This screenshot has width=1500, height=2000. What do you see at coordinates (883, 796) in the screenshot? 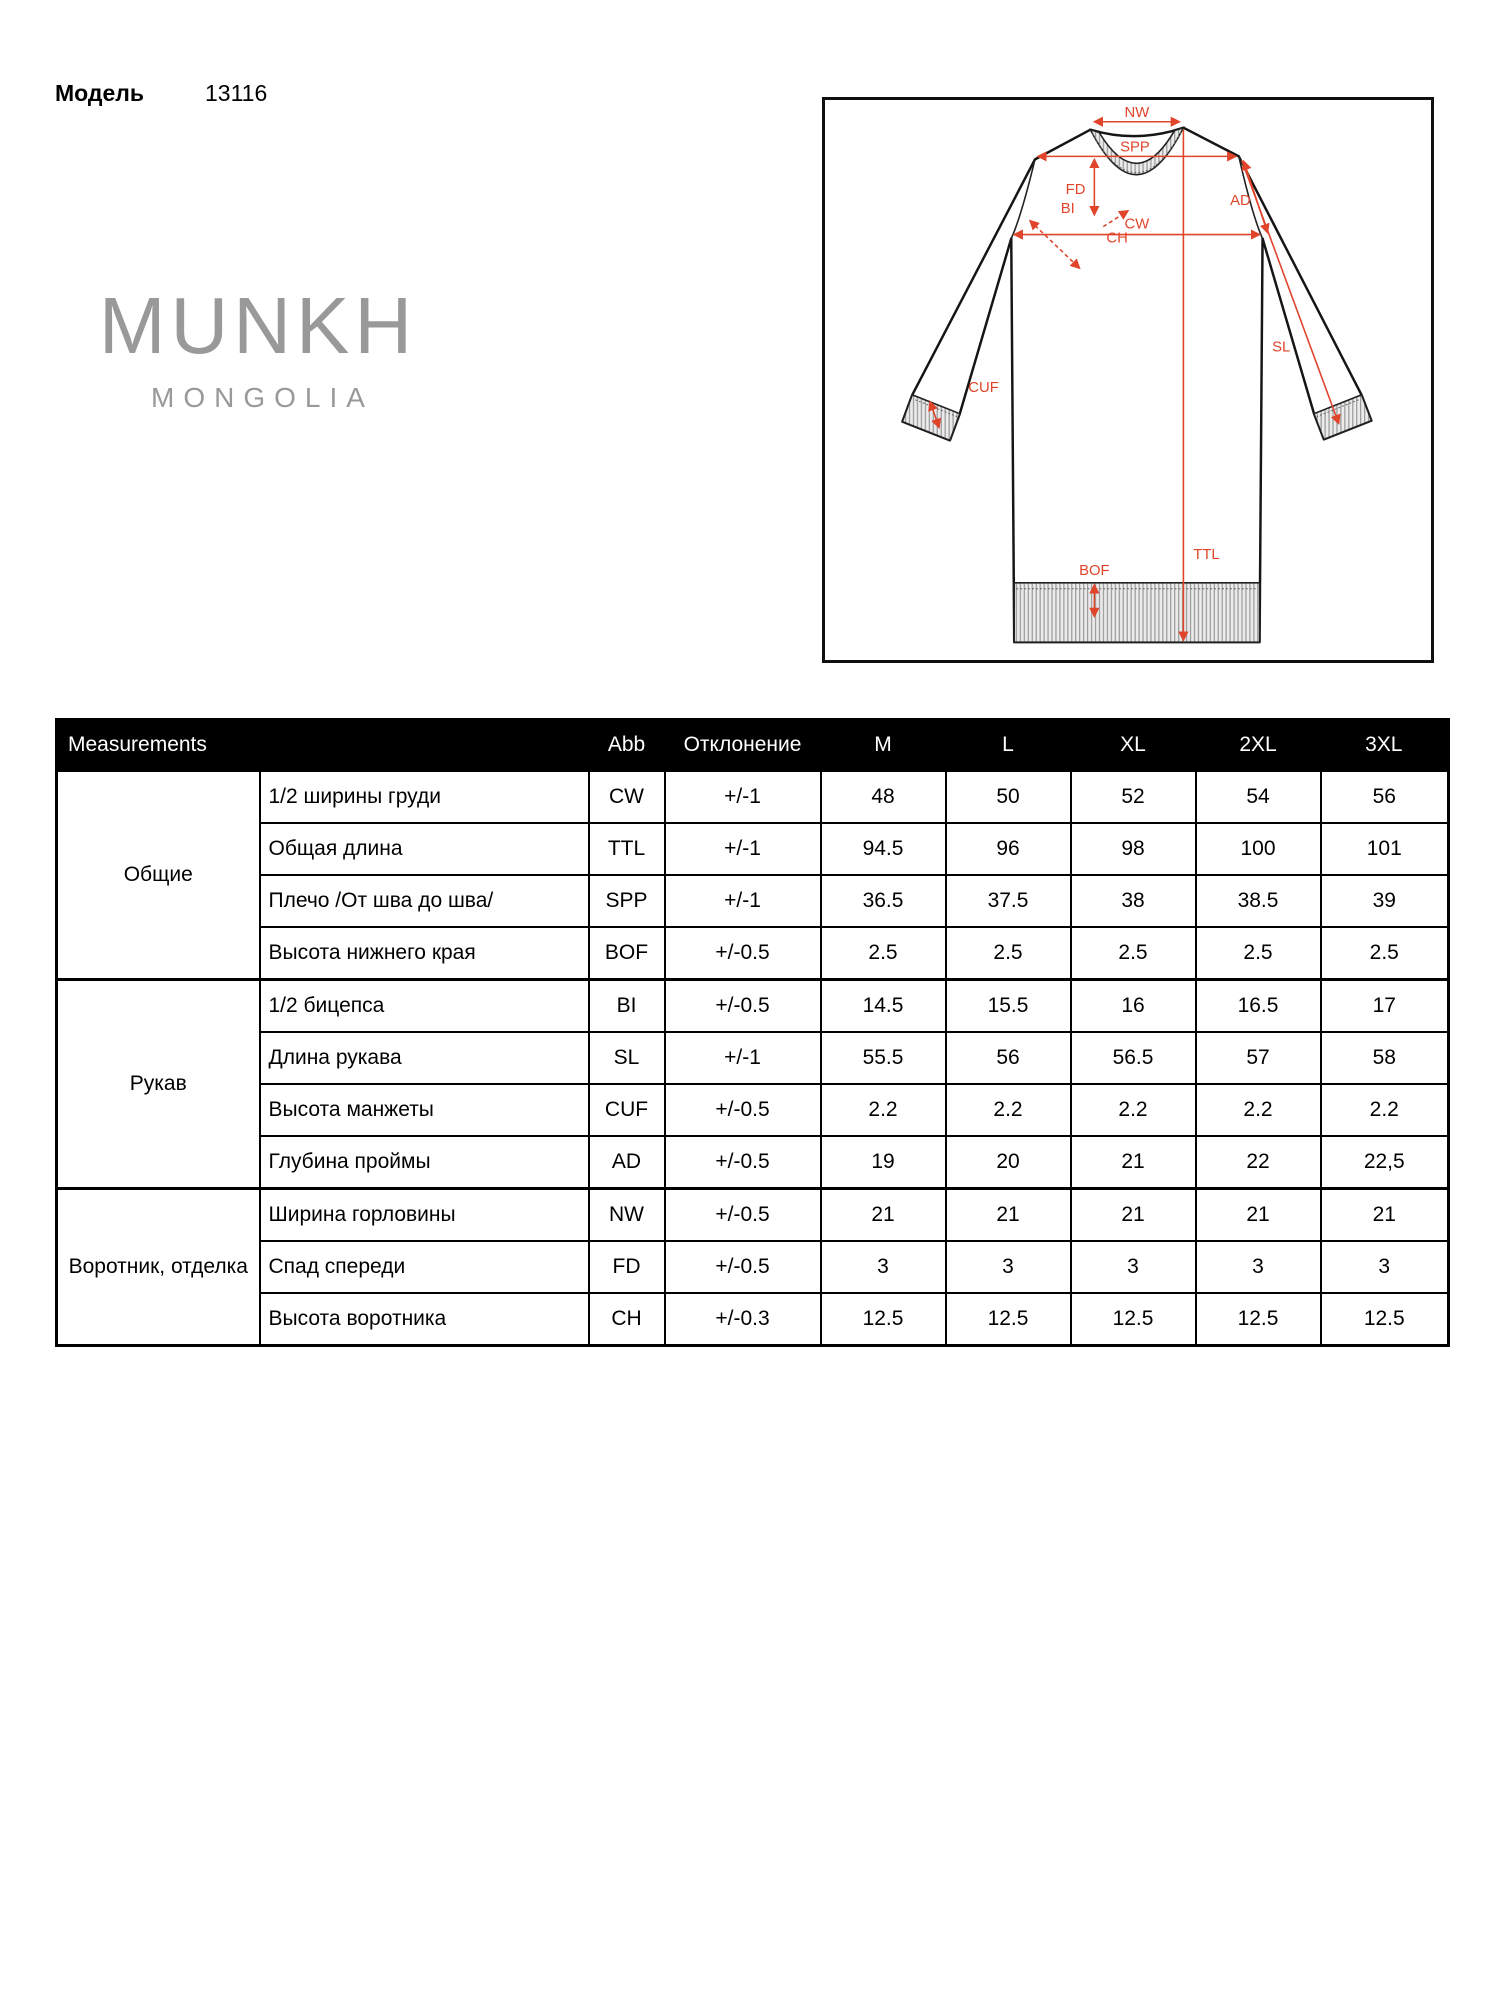
I see `value-cell: 48` at bounding box center [883, 796].